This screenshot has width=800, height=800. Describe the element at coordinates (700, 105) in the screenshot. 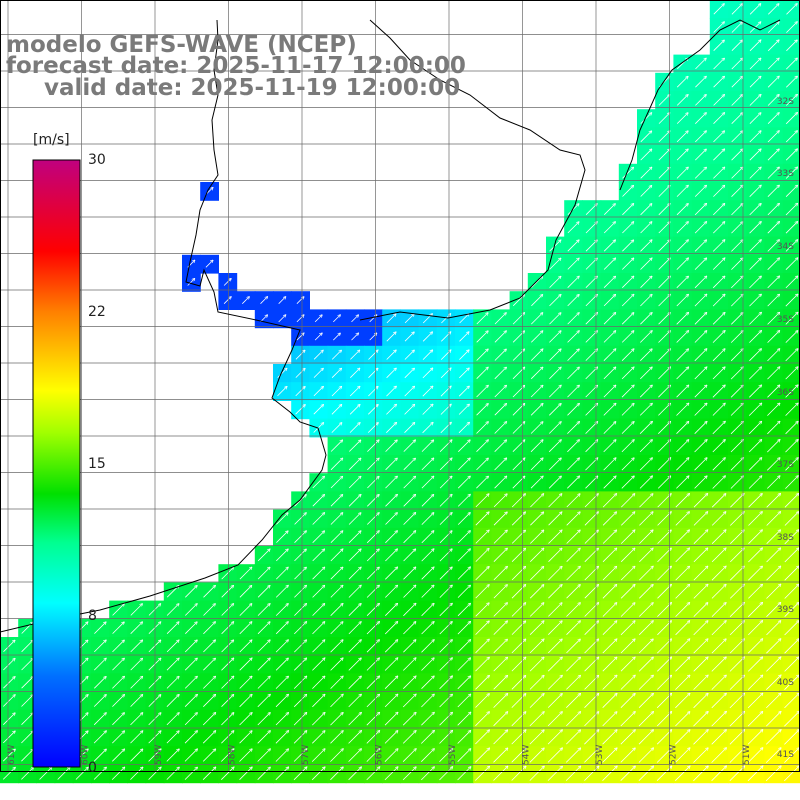

I see `coastline-east` at that location.